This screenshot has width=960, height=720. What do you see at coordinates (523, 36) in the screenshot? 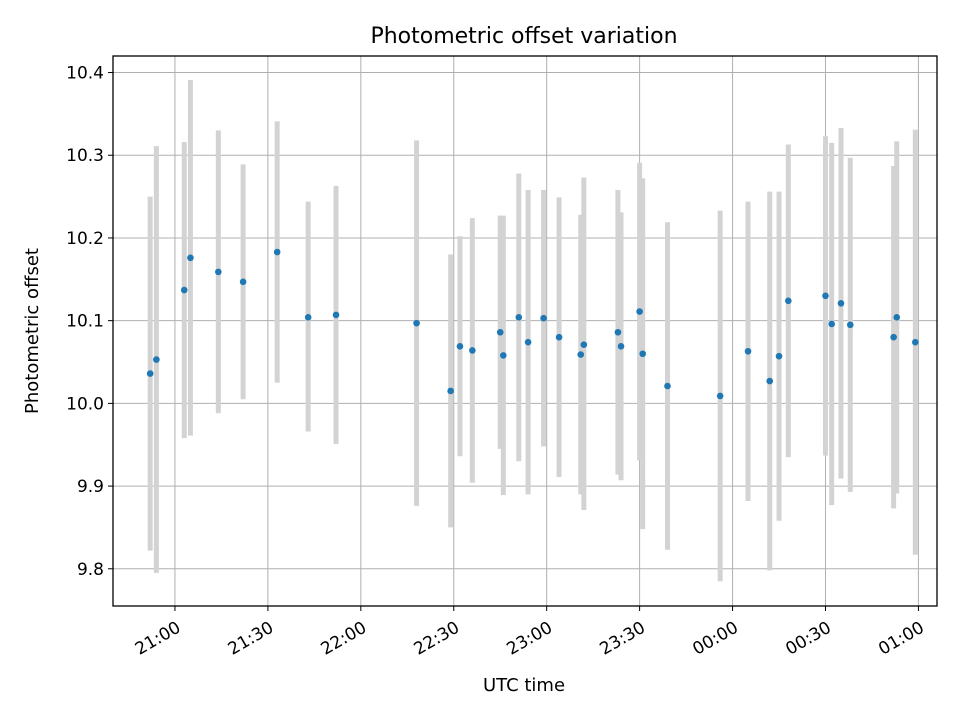
I see `chart-title: Photometric offset variation` at bounding box center [523, 36].